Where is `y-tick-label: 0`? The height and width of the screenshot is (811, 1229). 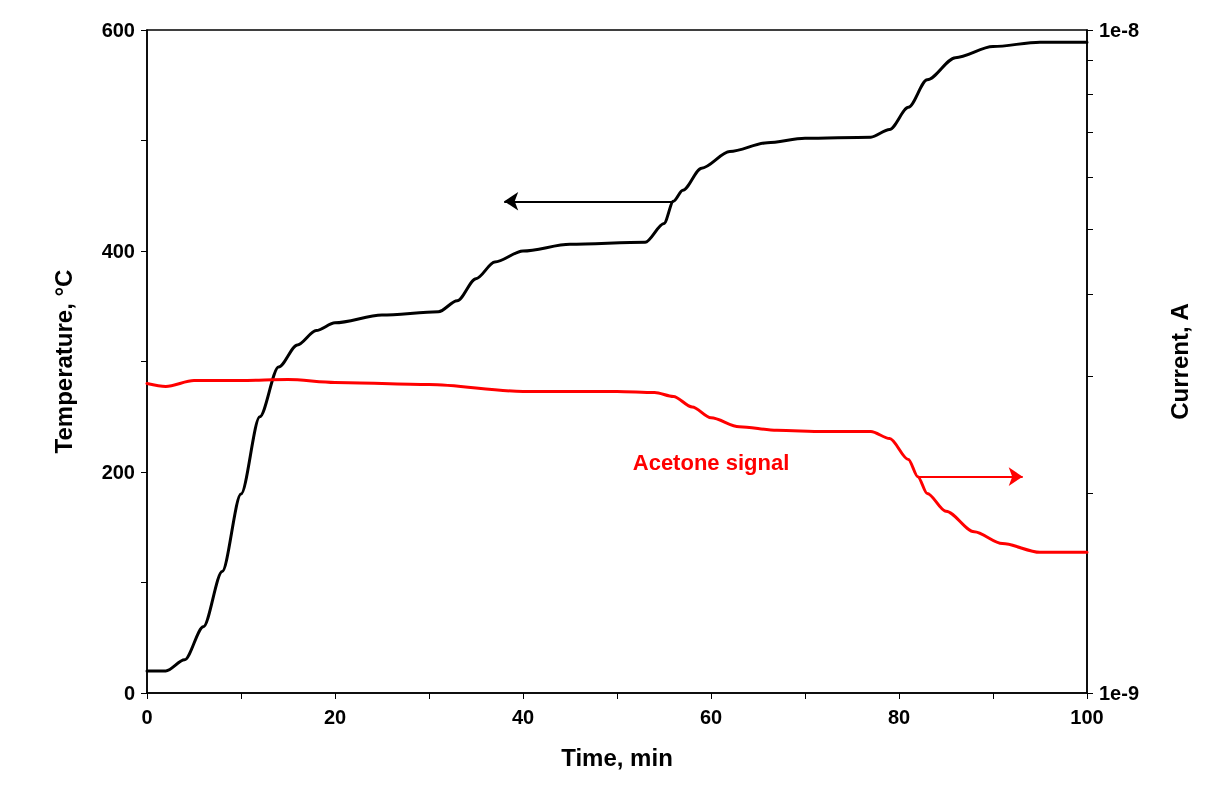 y-tick-label: 0 is located at coordinates (129, 693).